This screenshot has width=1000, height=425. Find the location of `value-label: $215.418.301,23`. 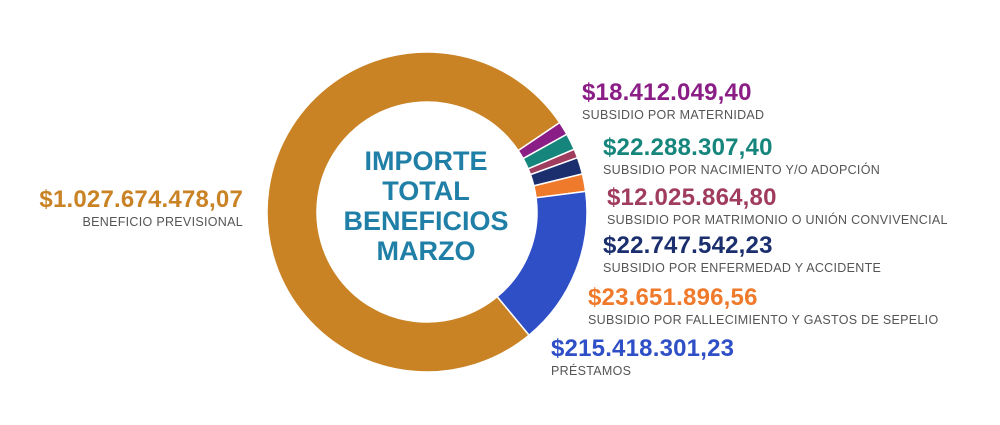

value-label: $215.418.301,23 is located at coordinates (643, 348).